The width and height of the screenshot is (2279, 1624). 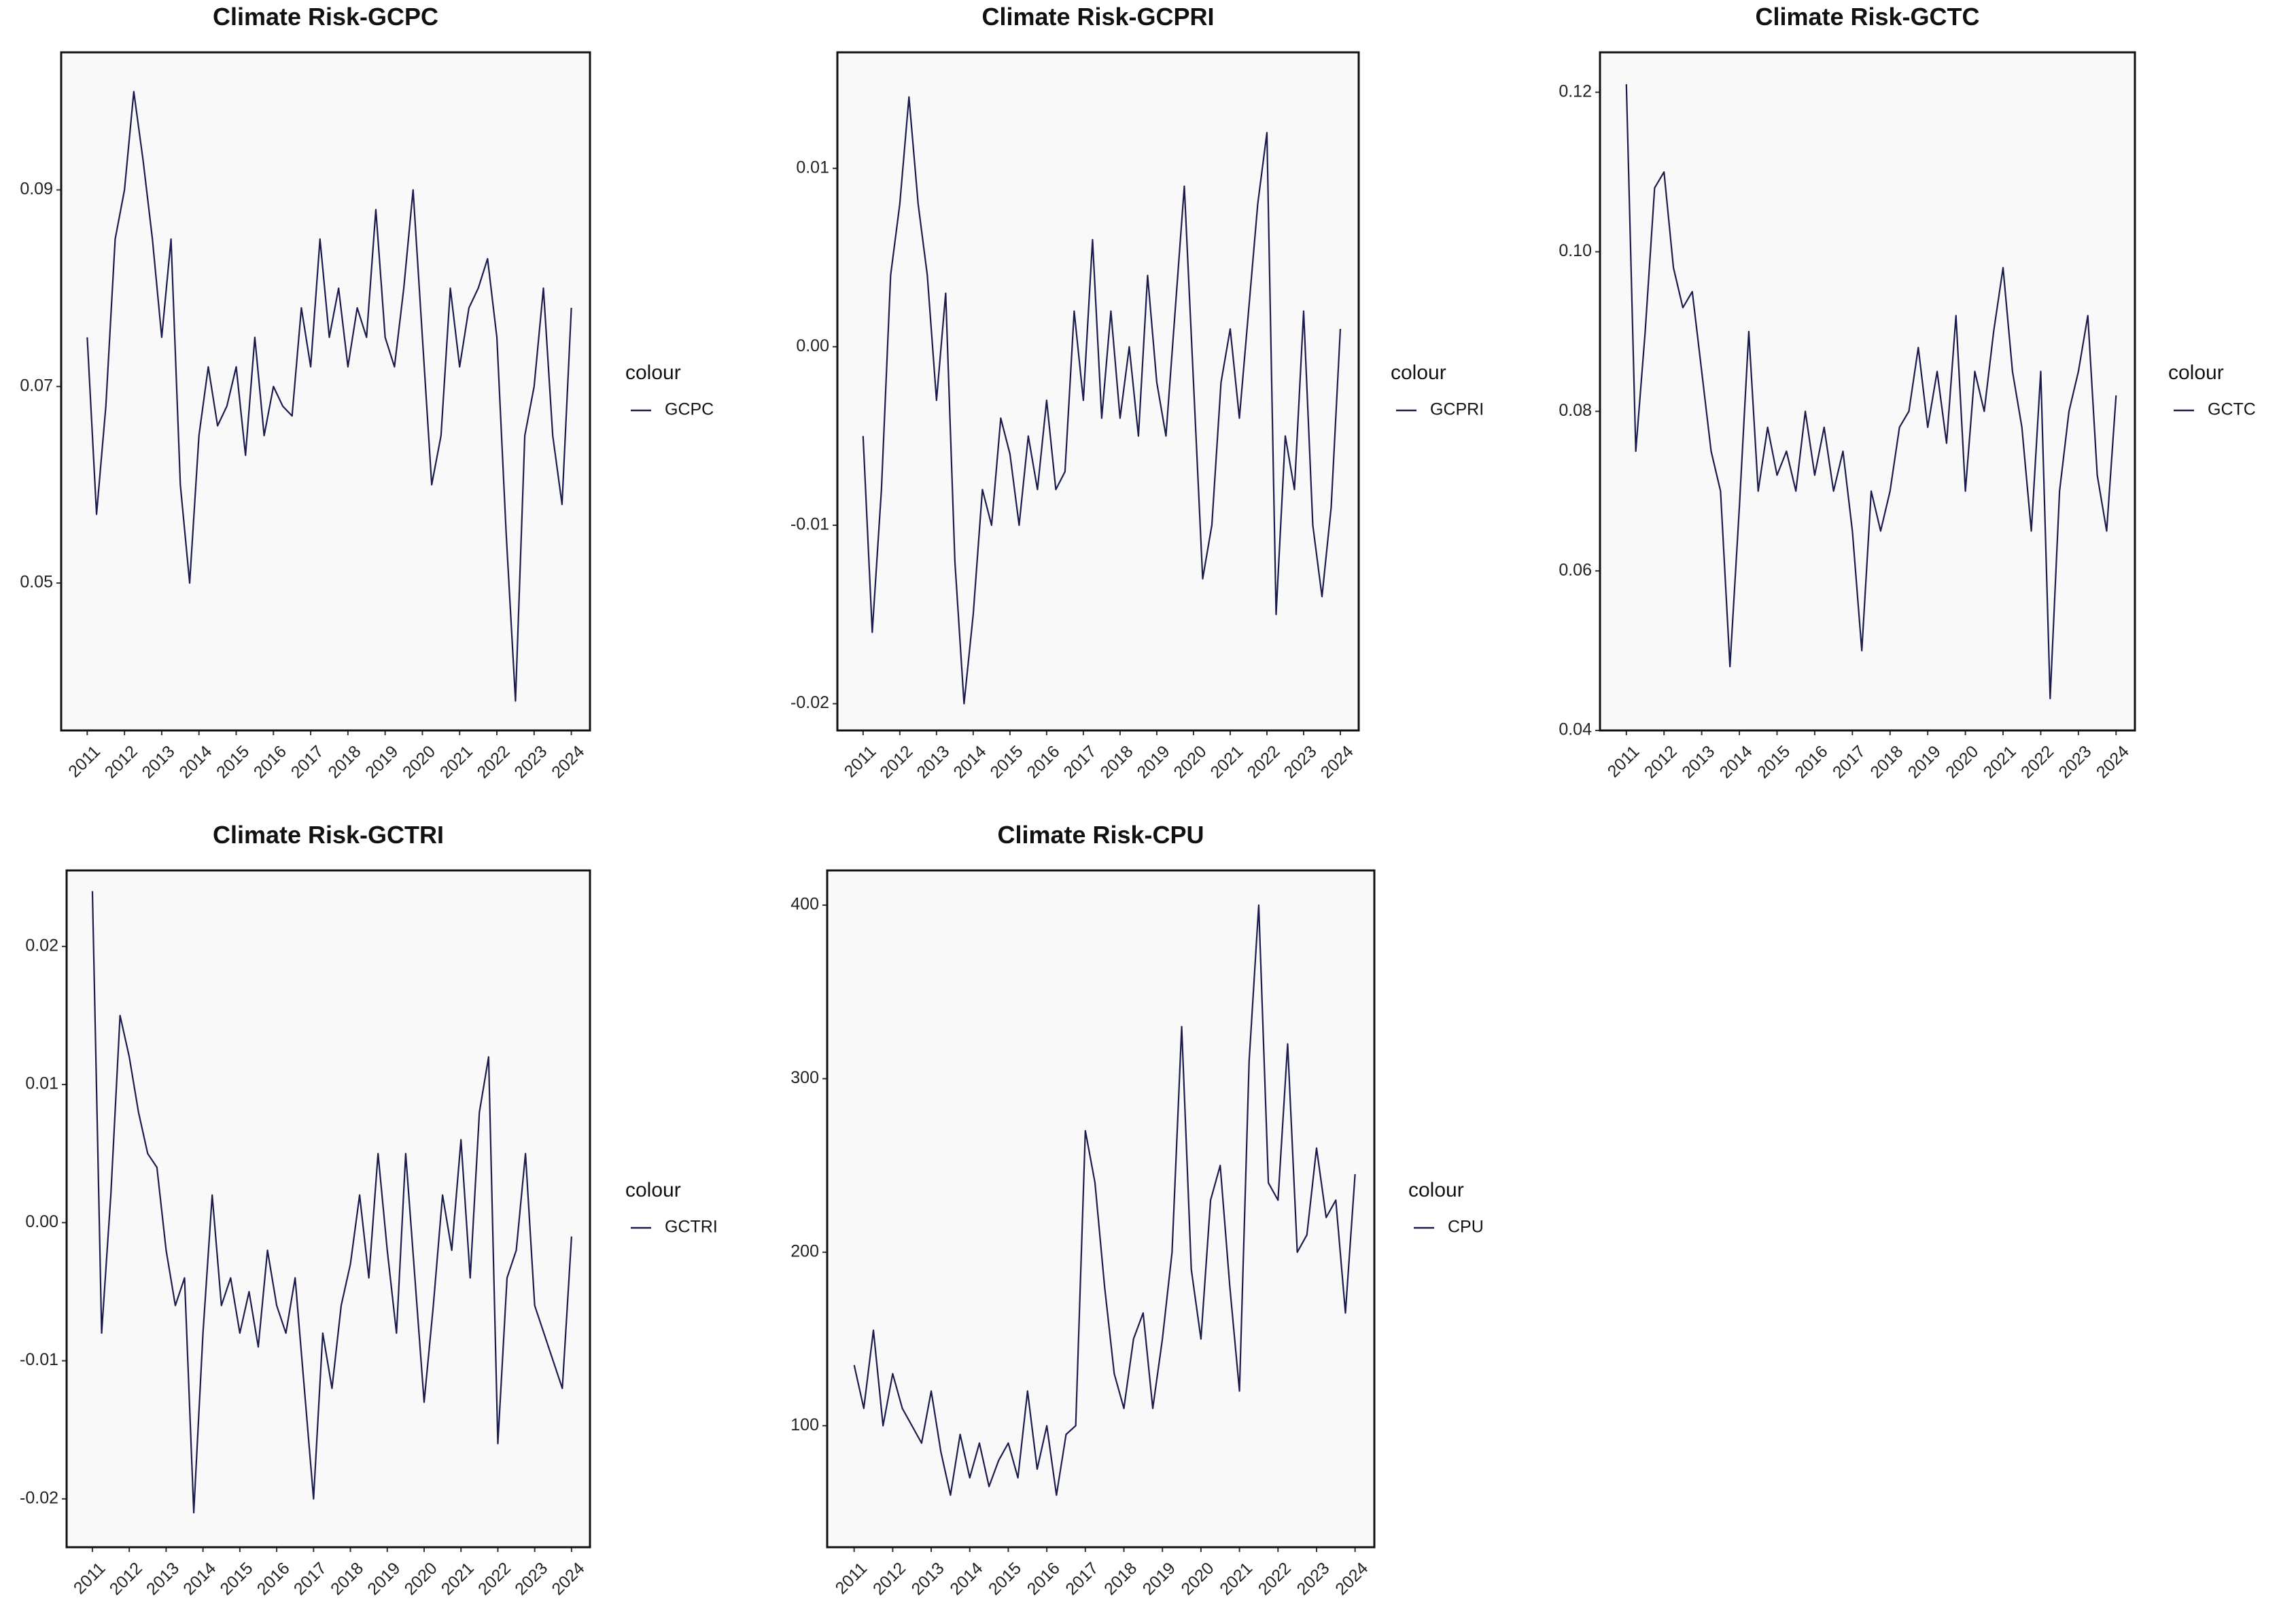 I want to click on legend-label: GCPRI, so click(x=1457, y=410).